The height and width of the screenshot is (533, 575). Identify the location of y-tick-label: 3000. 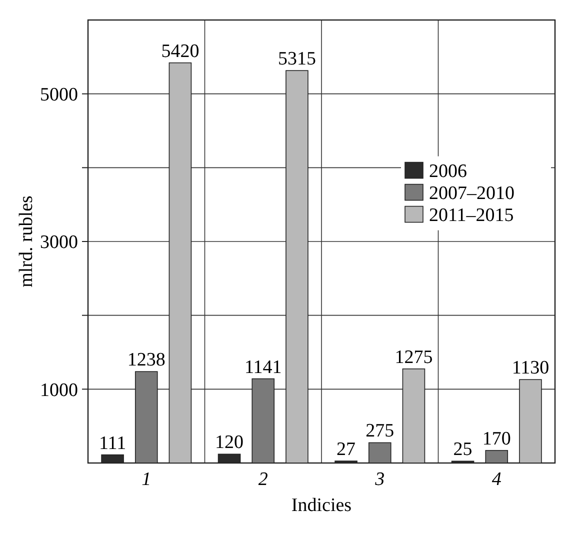
(59, 243).